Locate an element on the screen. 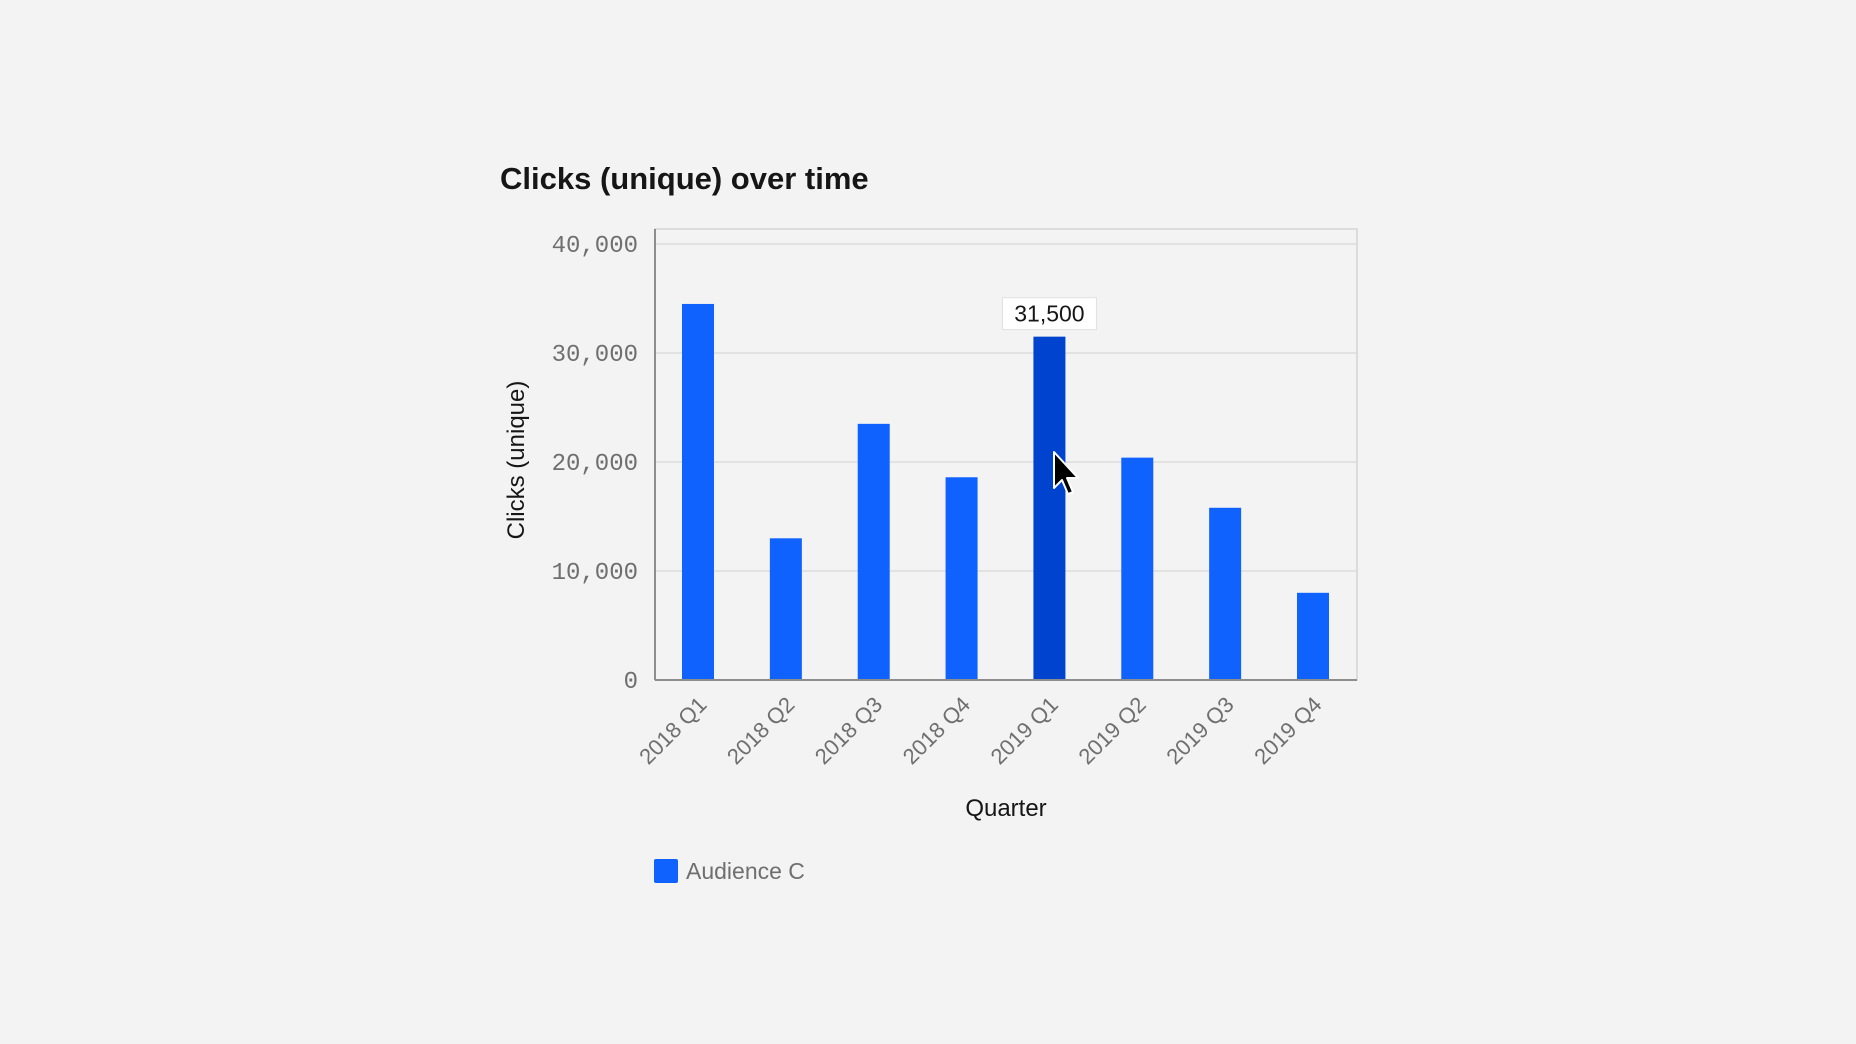 The image size is (1856, 1044). bar-2018-q1 is located at coordinates (698, 491).